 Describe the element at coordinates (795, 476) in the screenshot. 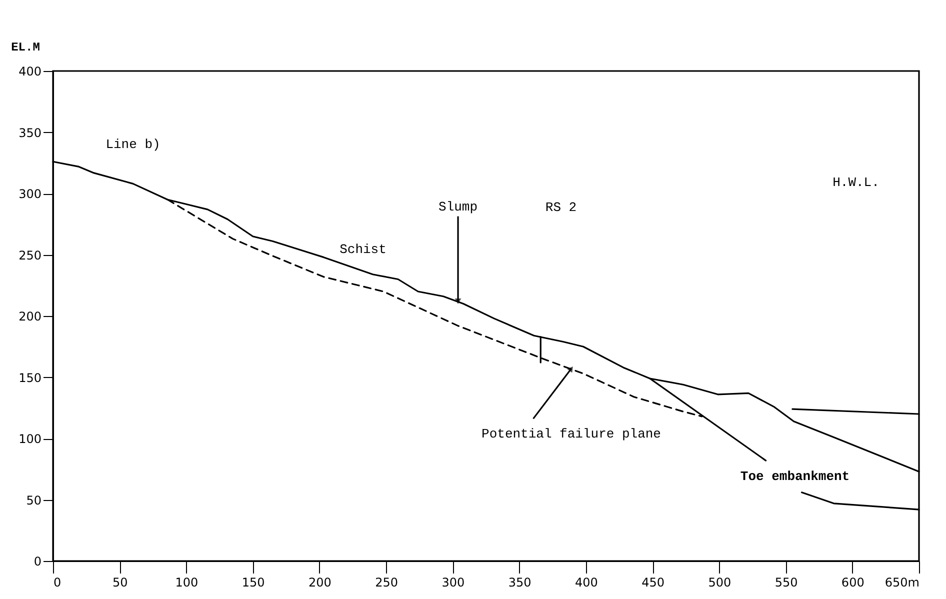

I see `annotation: Toe embankment` at that location.